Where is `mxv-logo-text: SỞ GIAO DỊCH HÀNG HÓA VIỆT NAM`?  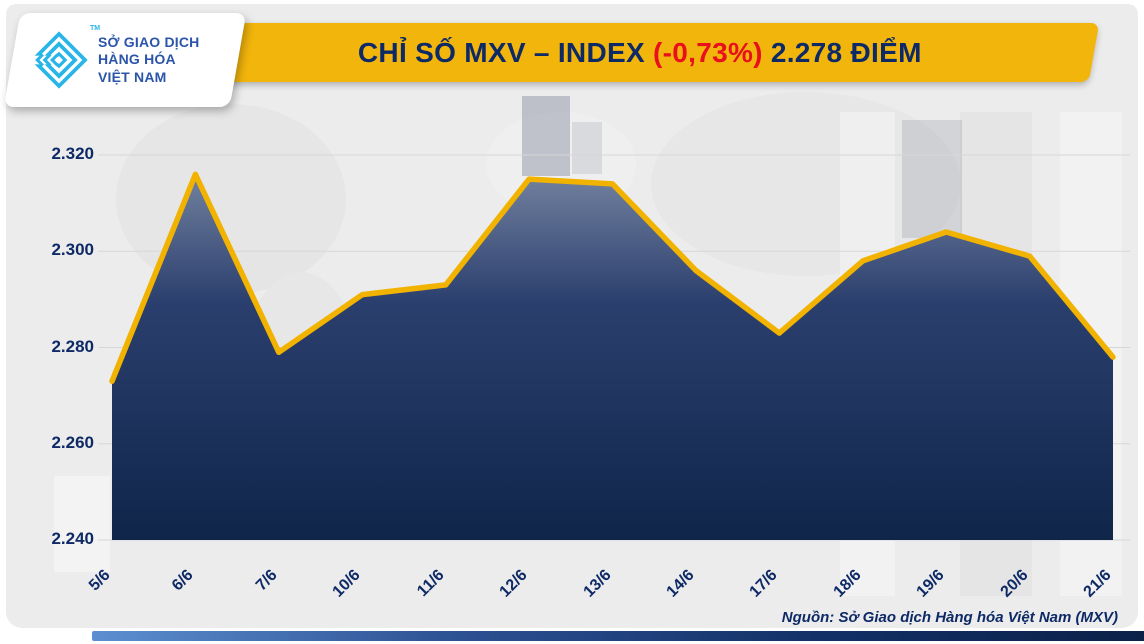 mxv-logo-text: SỞ GIAO DỊCH HÀNG HÓA VIỆT NAM is located at coordinates (148, 60).